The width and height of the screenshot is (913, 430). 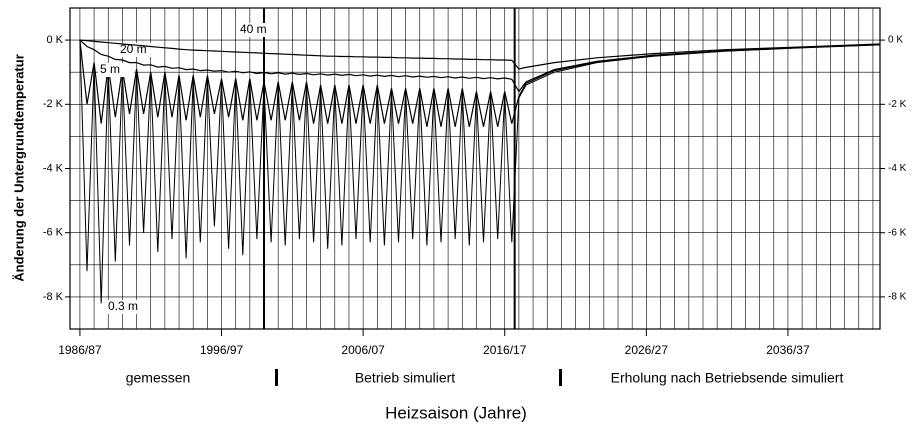 I want to click on y-tick-label-right: -8 K, so click(x=897, y=297).